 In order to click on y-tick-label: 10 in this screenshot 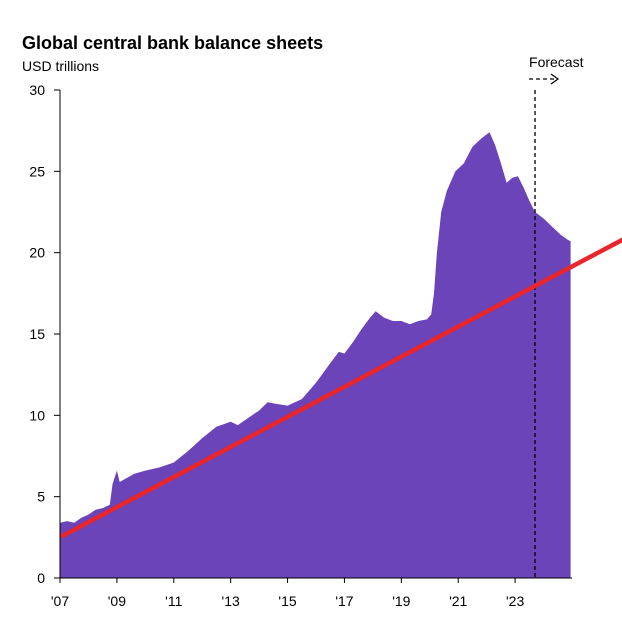, I will do `click(37, 415)`.